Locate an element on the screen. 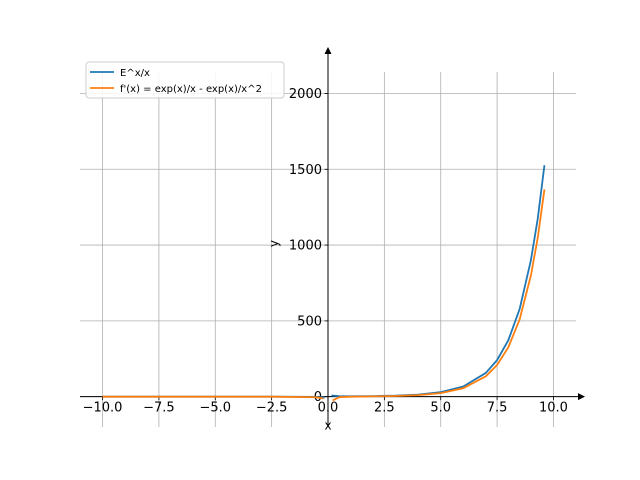 This screenshot has height=480, width=640. legend-box is located at coordinates (185, 80).